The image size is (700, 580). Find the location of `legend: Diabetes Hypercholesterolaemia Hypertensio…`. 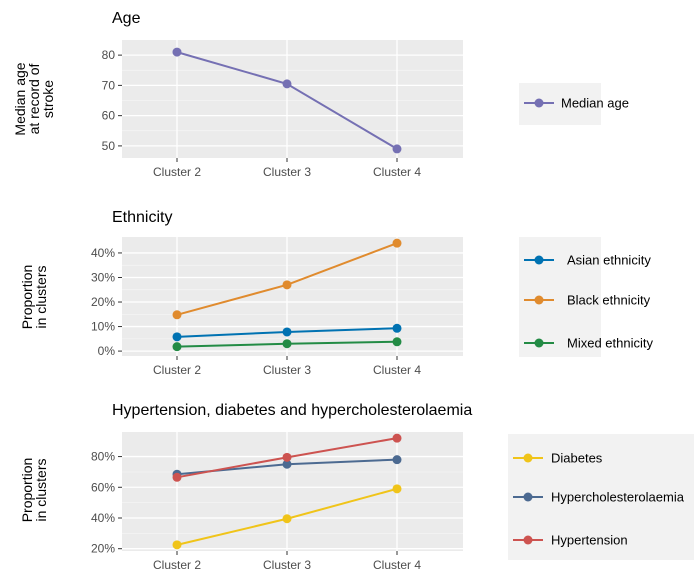

legend: Diabetes Hypercholesterolaemia Hypertensio… is located at coordinates (601, 497).